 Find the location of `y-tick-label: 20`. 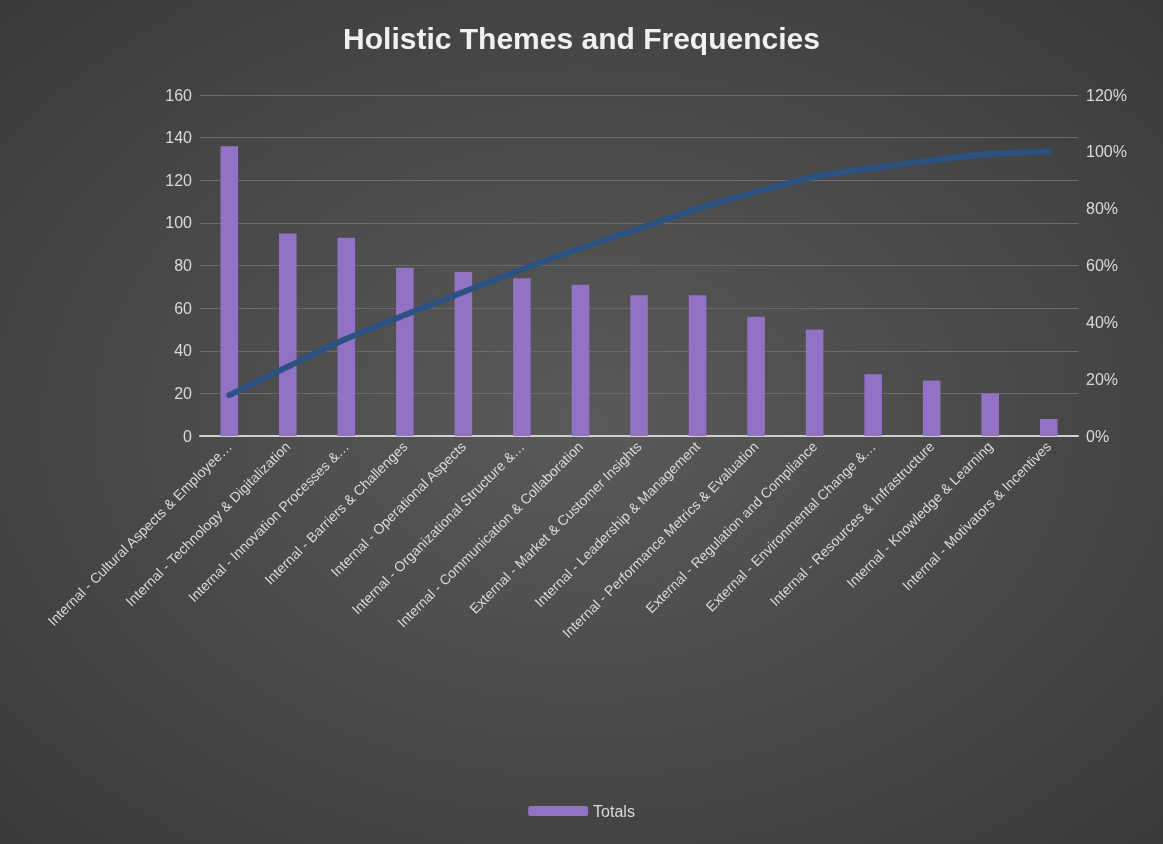

y-tick-label: 20 is located at coordinates (183, 393).